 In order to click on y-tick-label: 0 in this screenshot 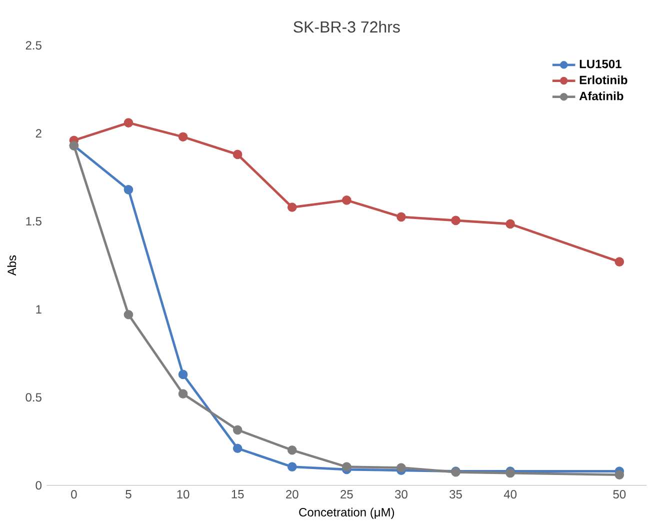, I will do `click(39, 485)`.